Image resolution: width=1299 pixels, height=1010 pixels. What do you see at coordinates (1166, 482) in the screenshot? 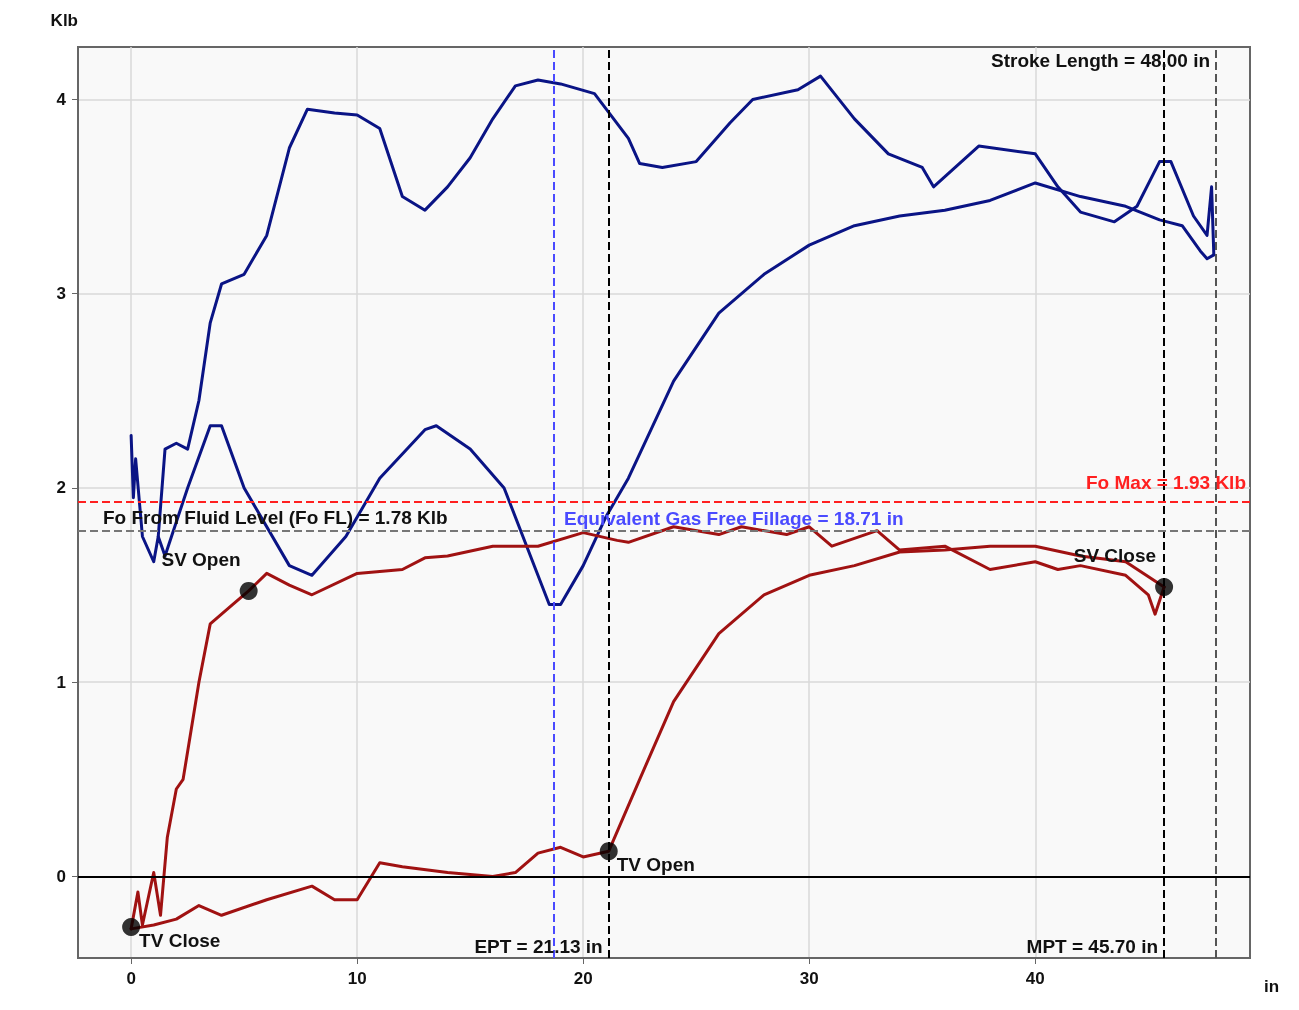
I see `ref-line-label: Fo Max = 1.93 Klb` at bounding box center [1166, 482].